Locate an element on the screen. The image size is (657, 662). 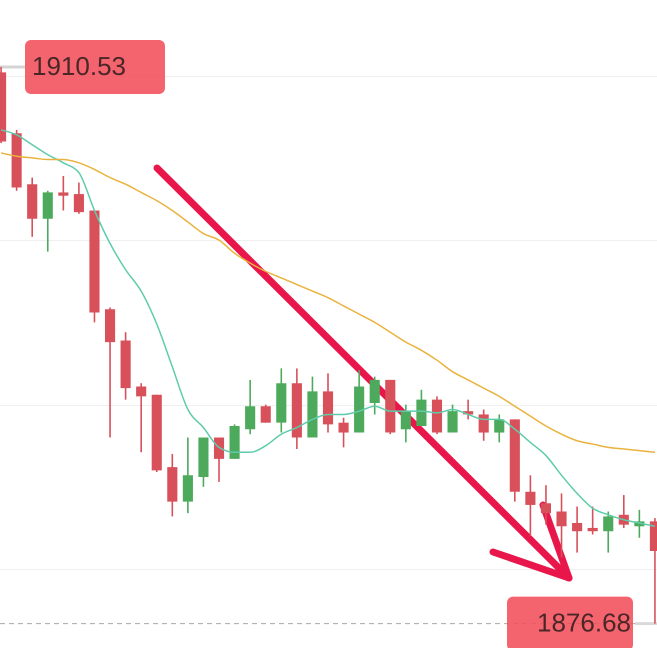
ref-line-label: 1876.68 is located at coordinates (584, 623).